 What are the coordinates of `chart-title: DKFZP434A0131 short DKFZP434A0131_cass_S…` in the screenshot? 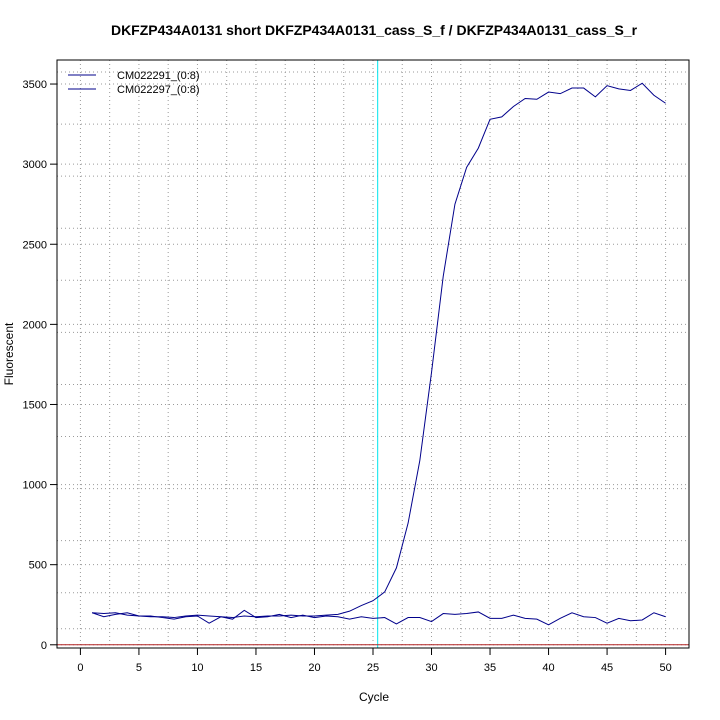 It's located at (374, 30).